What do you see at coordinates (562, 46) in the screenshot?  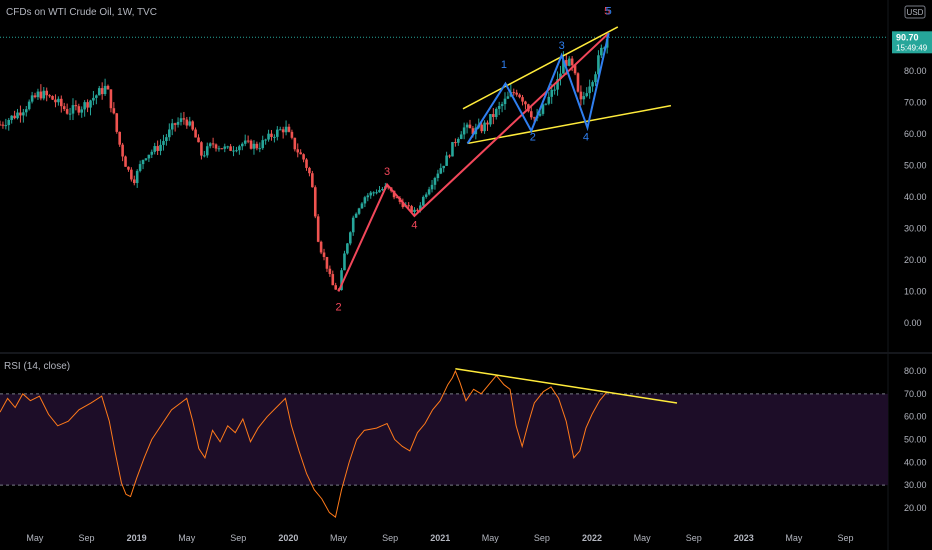 I see `wave-label-blue: 3` at bounding box center [562, 46].